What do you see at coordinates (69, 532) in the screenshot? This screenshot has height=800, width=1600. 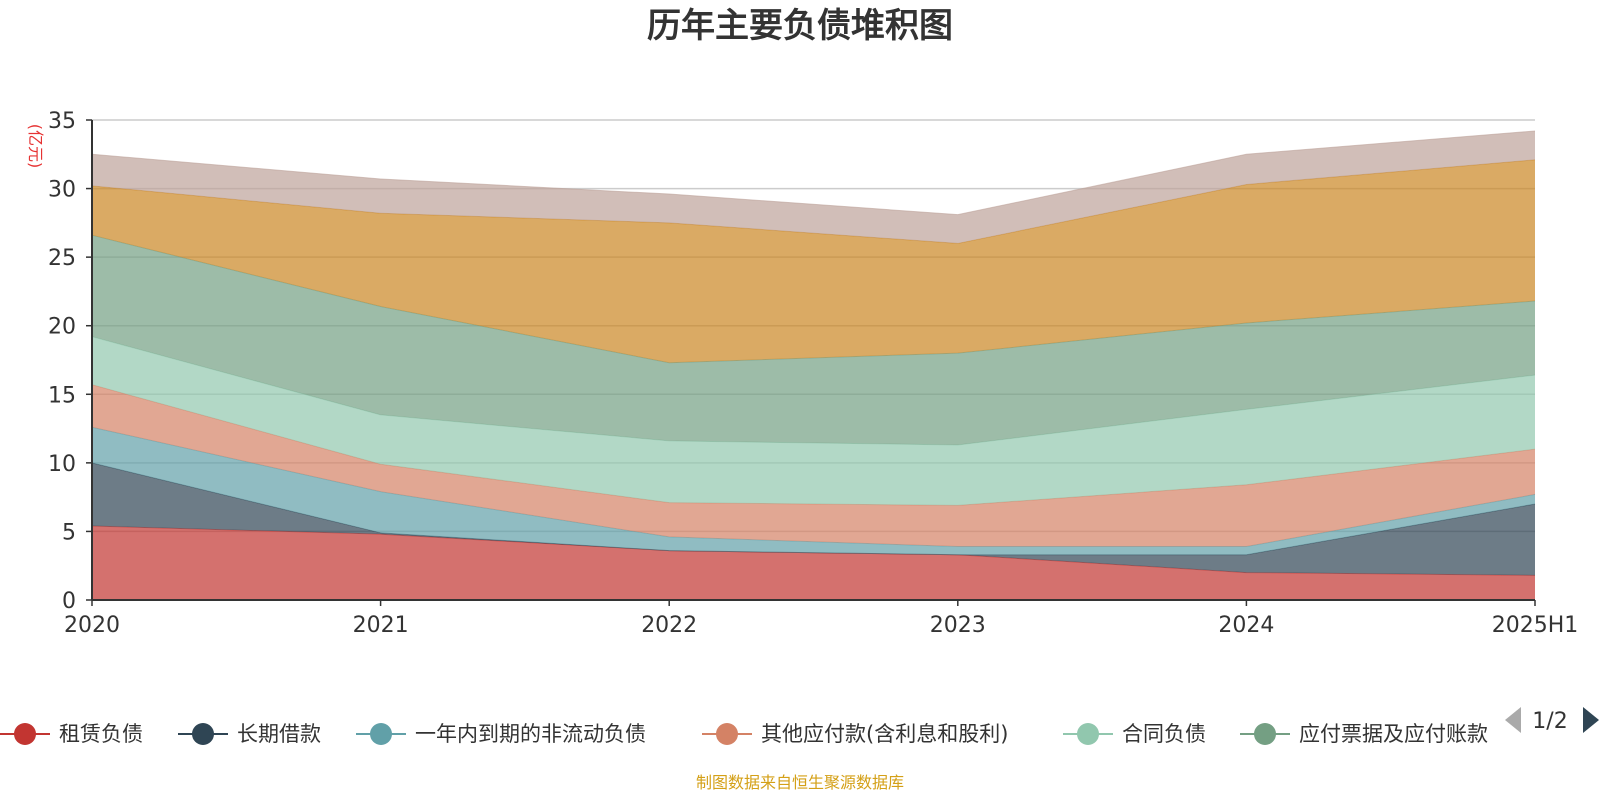 I see `y-tick-label: 5` at bounding box center [69, 532].